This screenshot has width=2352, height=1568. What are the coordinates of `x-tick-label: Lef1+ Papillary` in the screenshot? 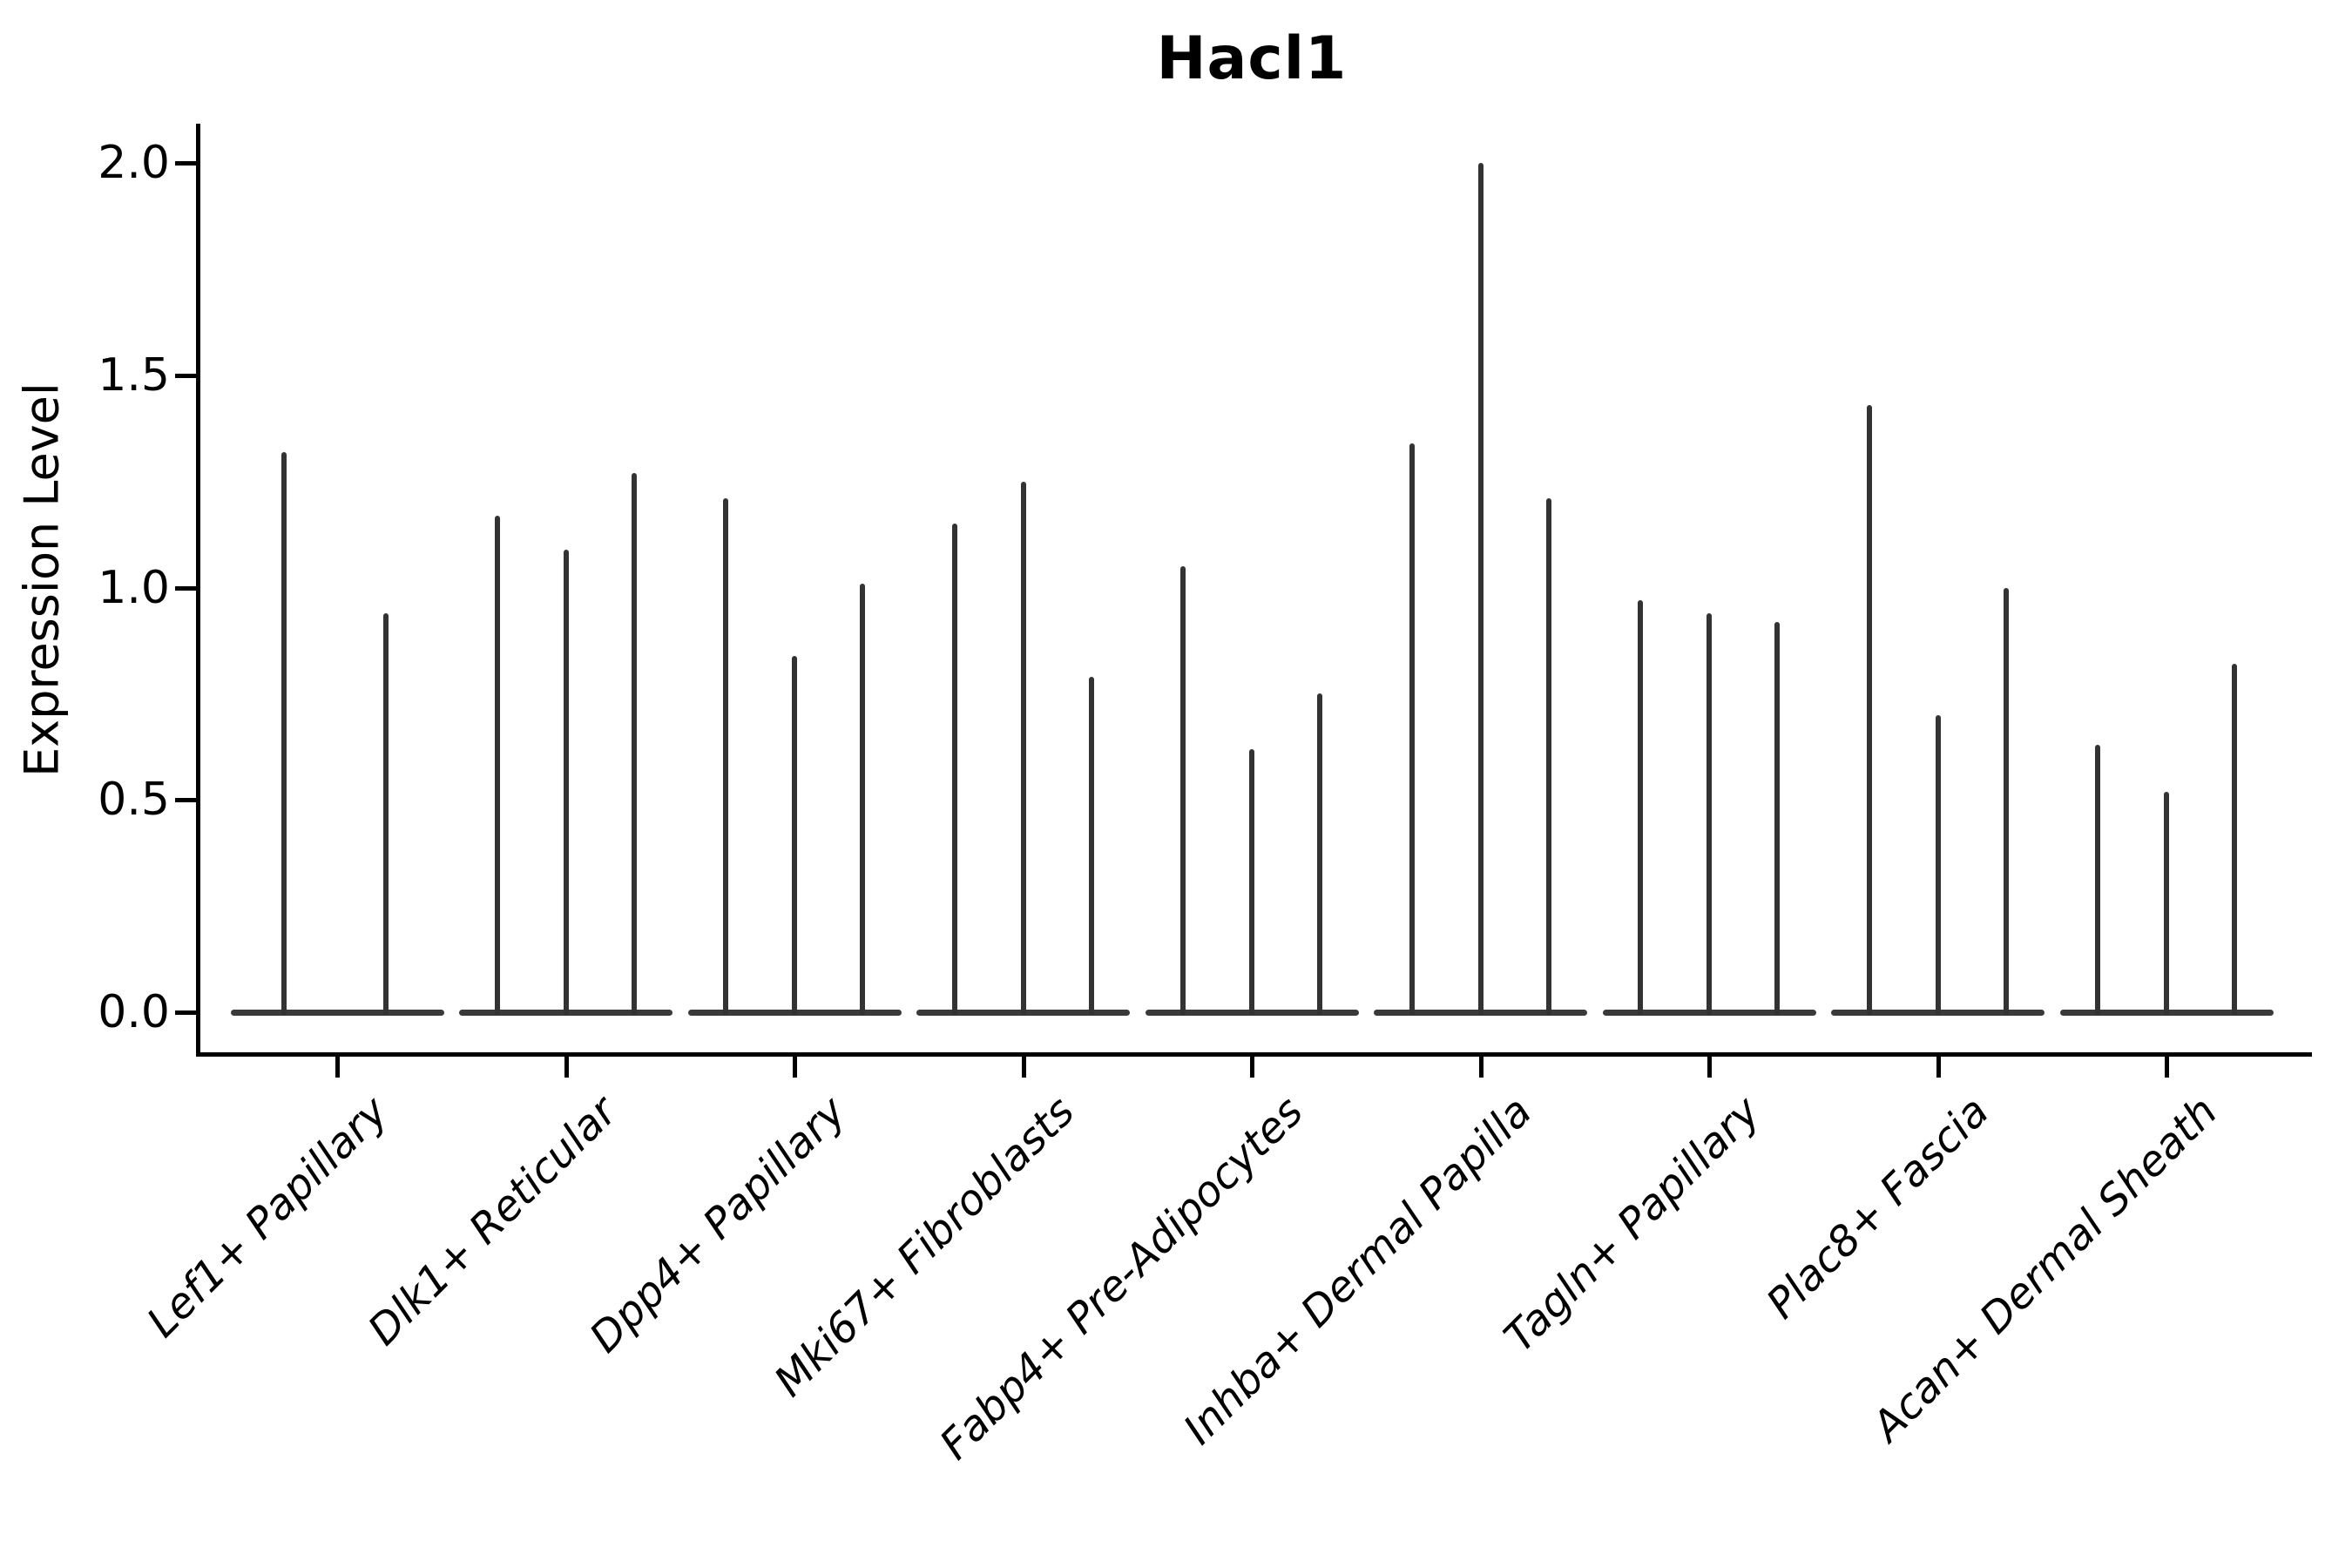 It's located at (268, 1217).